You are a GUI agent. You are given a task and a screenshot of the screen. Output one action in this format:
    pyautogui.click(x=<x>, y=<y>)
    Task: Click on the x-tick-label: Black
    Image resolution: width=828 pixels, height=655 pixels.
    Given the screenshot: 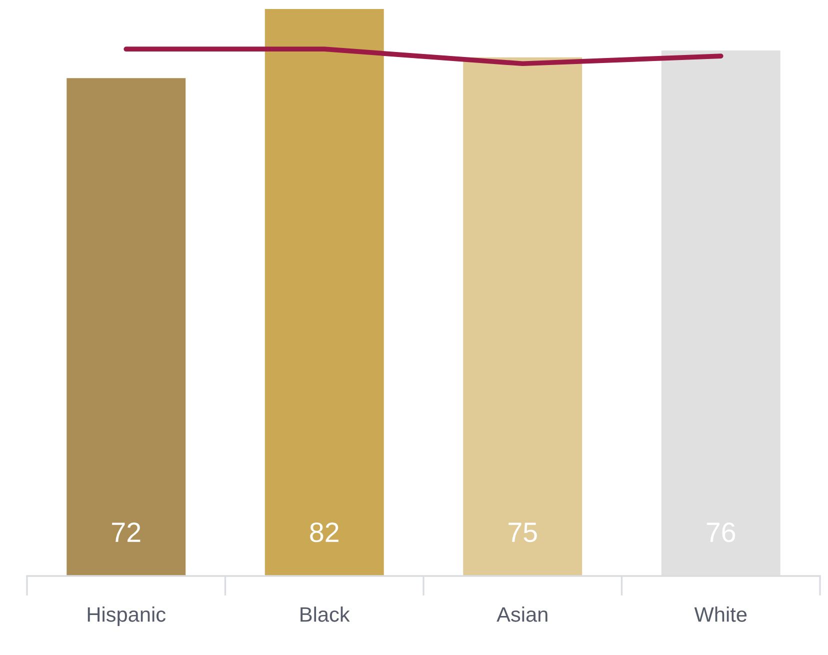 What is the action you would take?
    pyautogui.click(x=325, y=614)
    